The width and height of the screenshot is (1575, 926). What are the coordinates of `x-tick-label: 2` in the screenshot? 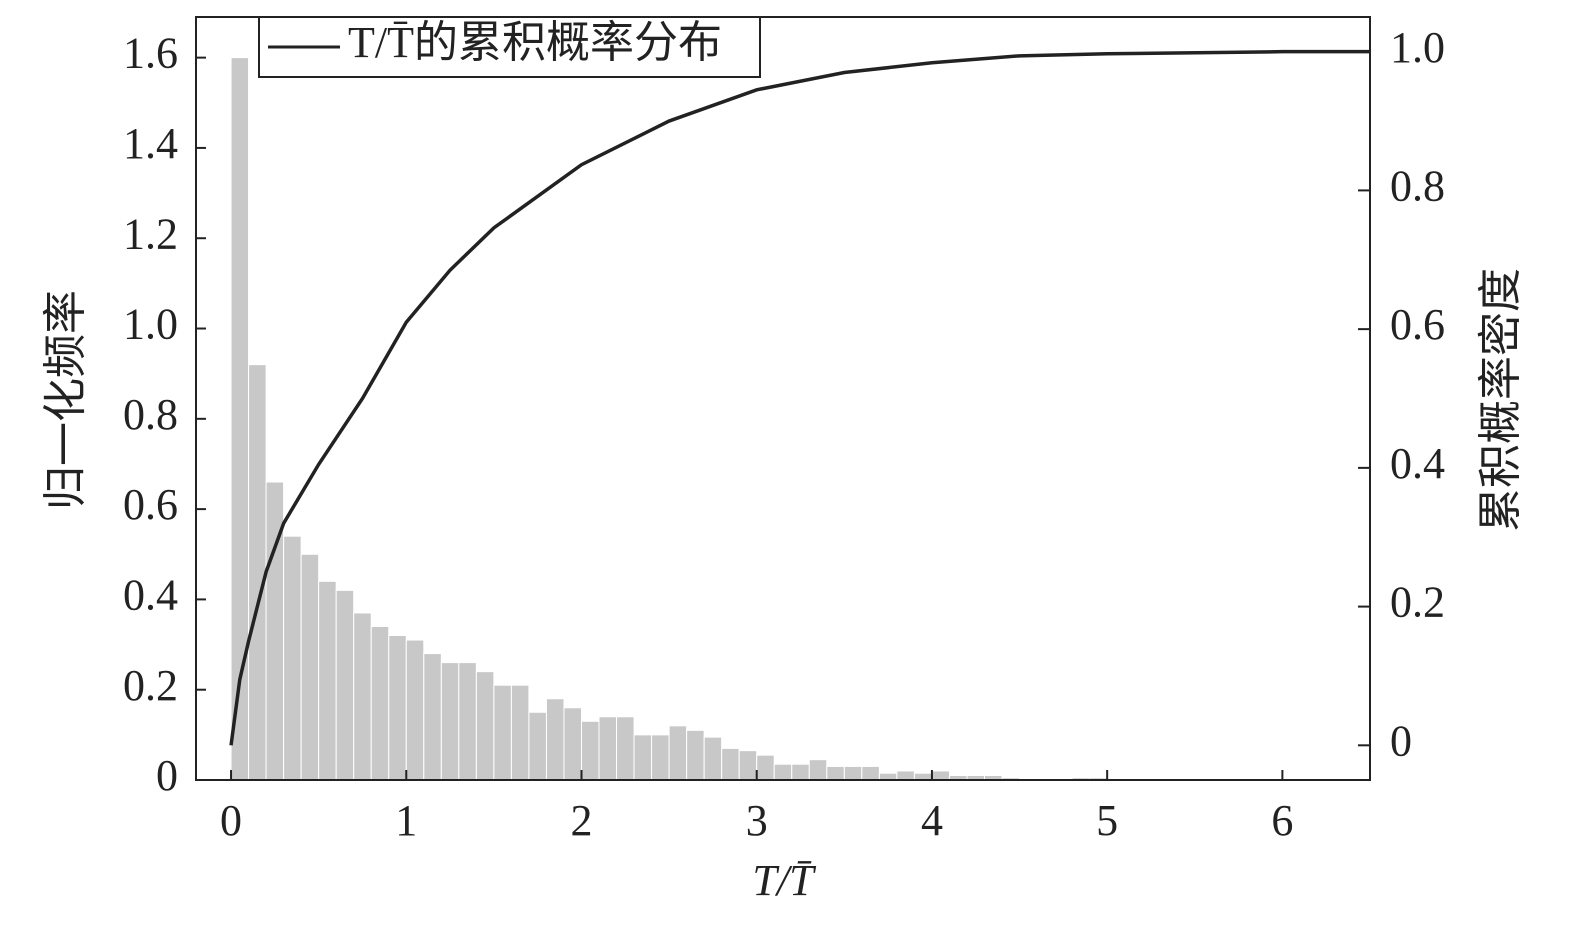 It's located at (581, 820).